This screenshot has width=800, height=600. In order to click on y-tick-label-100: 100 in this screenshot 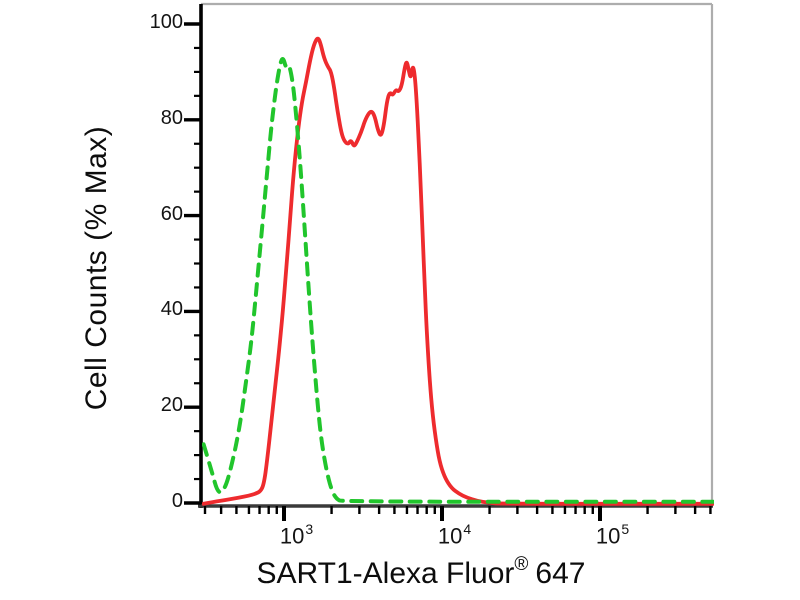, I will do `click(166, 22)`.